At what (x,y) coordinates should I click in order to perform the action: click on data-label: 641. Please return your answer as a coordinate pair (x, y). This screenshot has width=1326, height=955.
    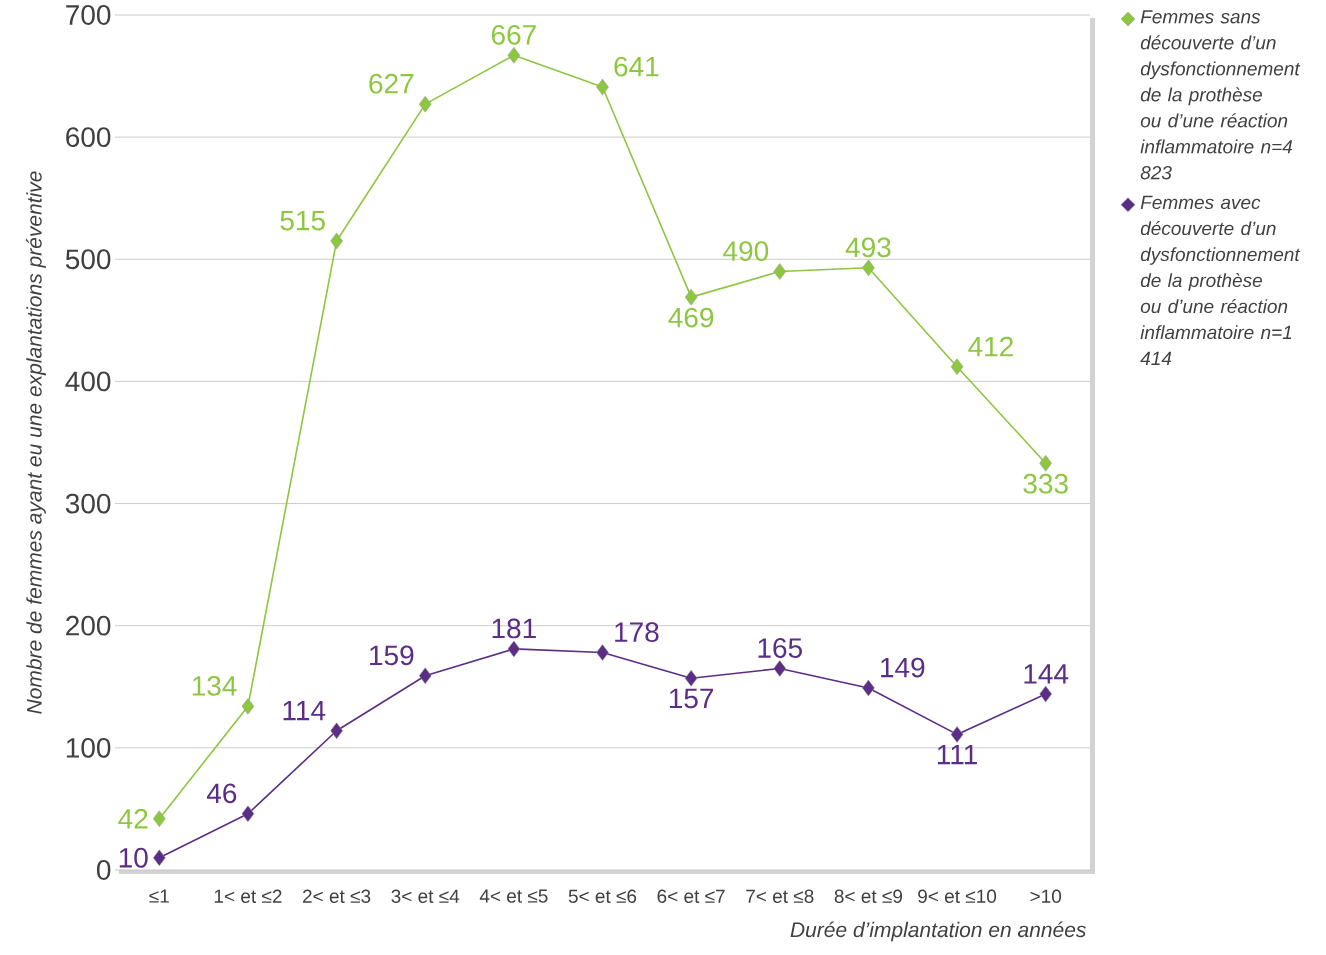
    Looking at the image, I should click on (636, 66).